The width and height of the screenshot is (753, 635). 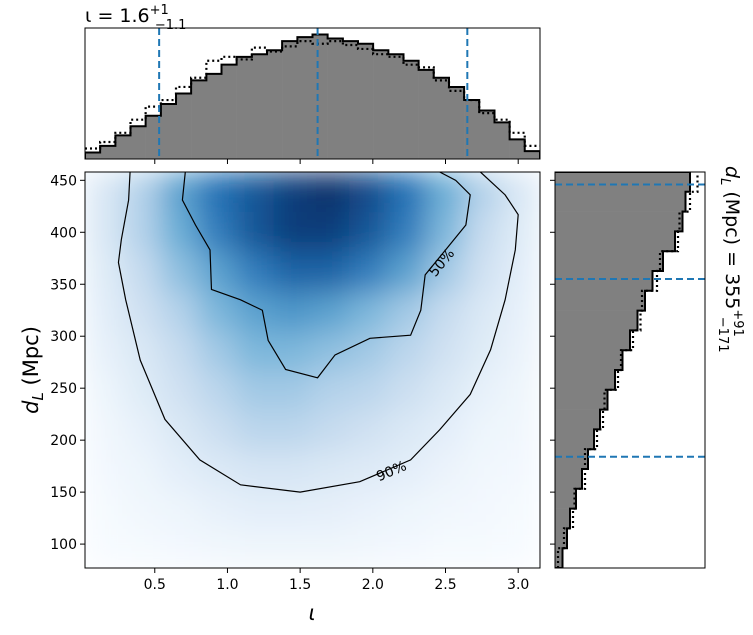 I want to click on x-tick-label: 2.0, so click(x=373, y=585).